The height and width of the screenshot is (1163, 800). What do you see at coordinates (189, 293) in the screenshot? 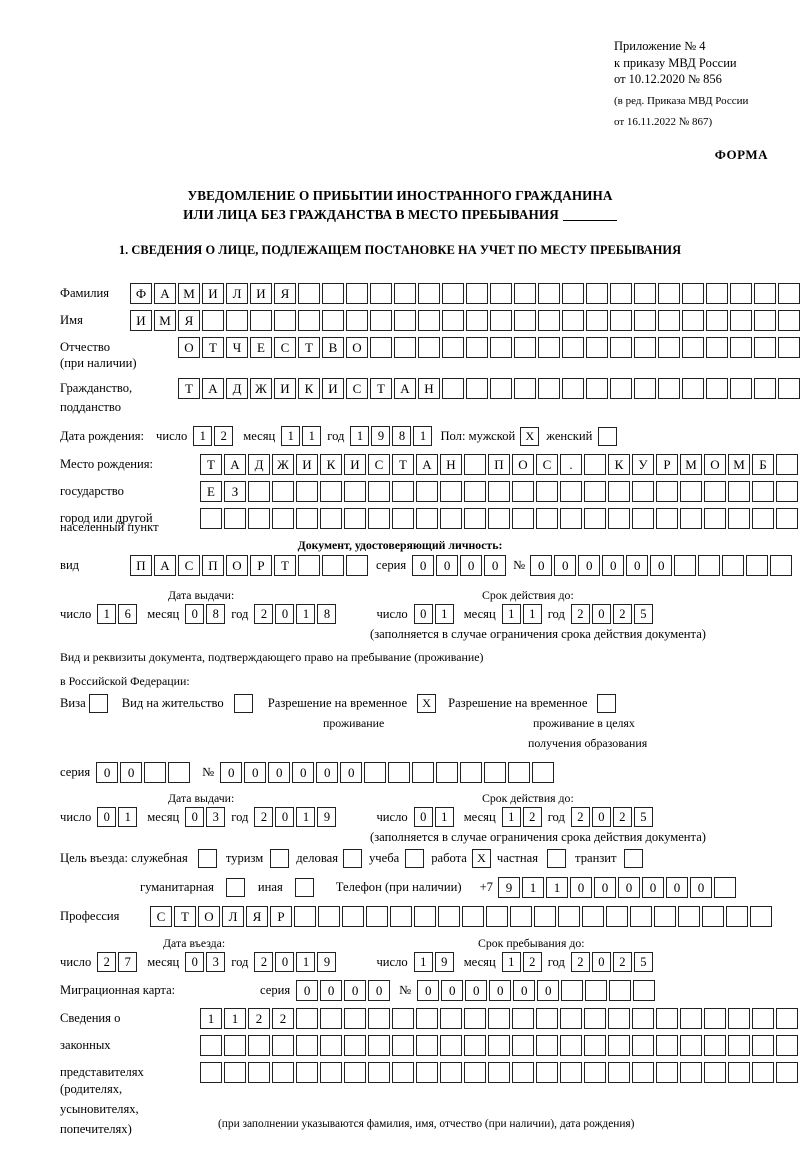
I see `char-cell: М` at bounding box center [189, 293].